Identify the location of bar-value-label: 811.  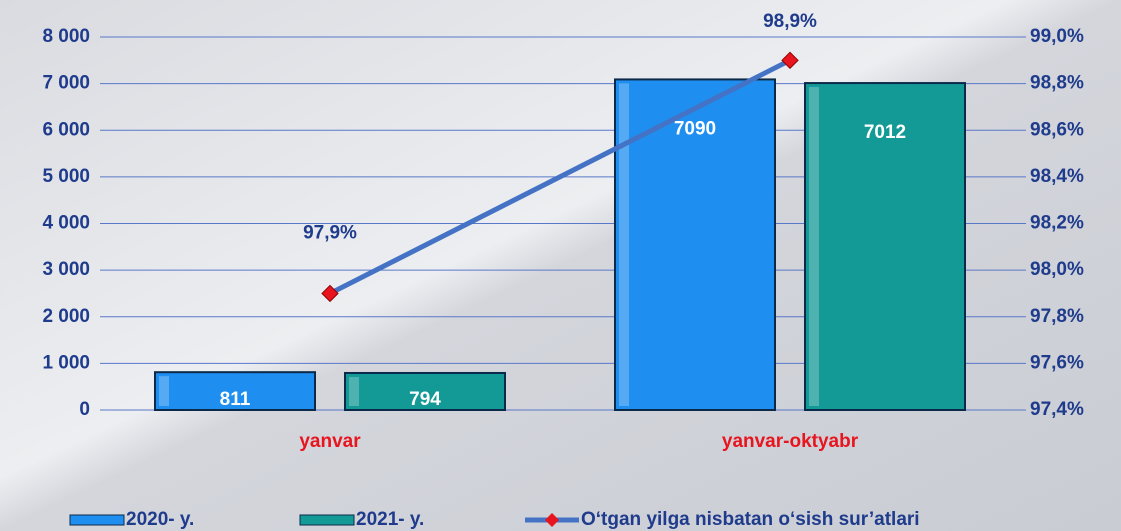
(235, 399).